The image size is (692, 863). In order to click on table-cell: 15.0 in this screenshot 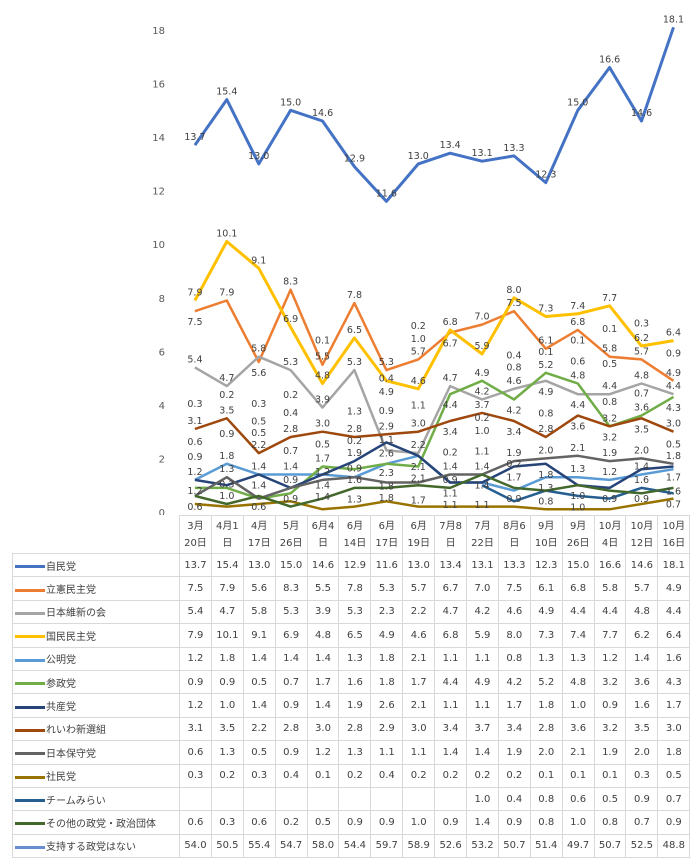, I will do `click(291, 565)`.